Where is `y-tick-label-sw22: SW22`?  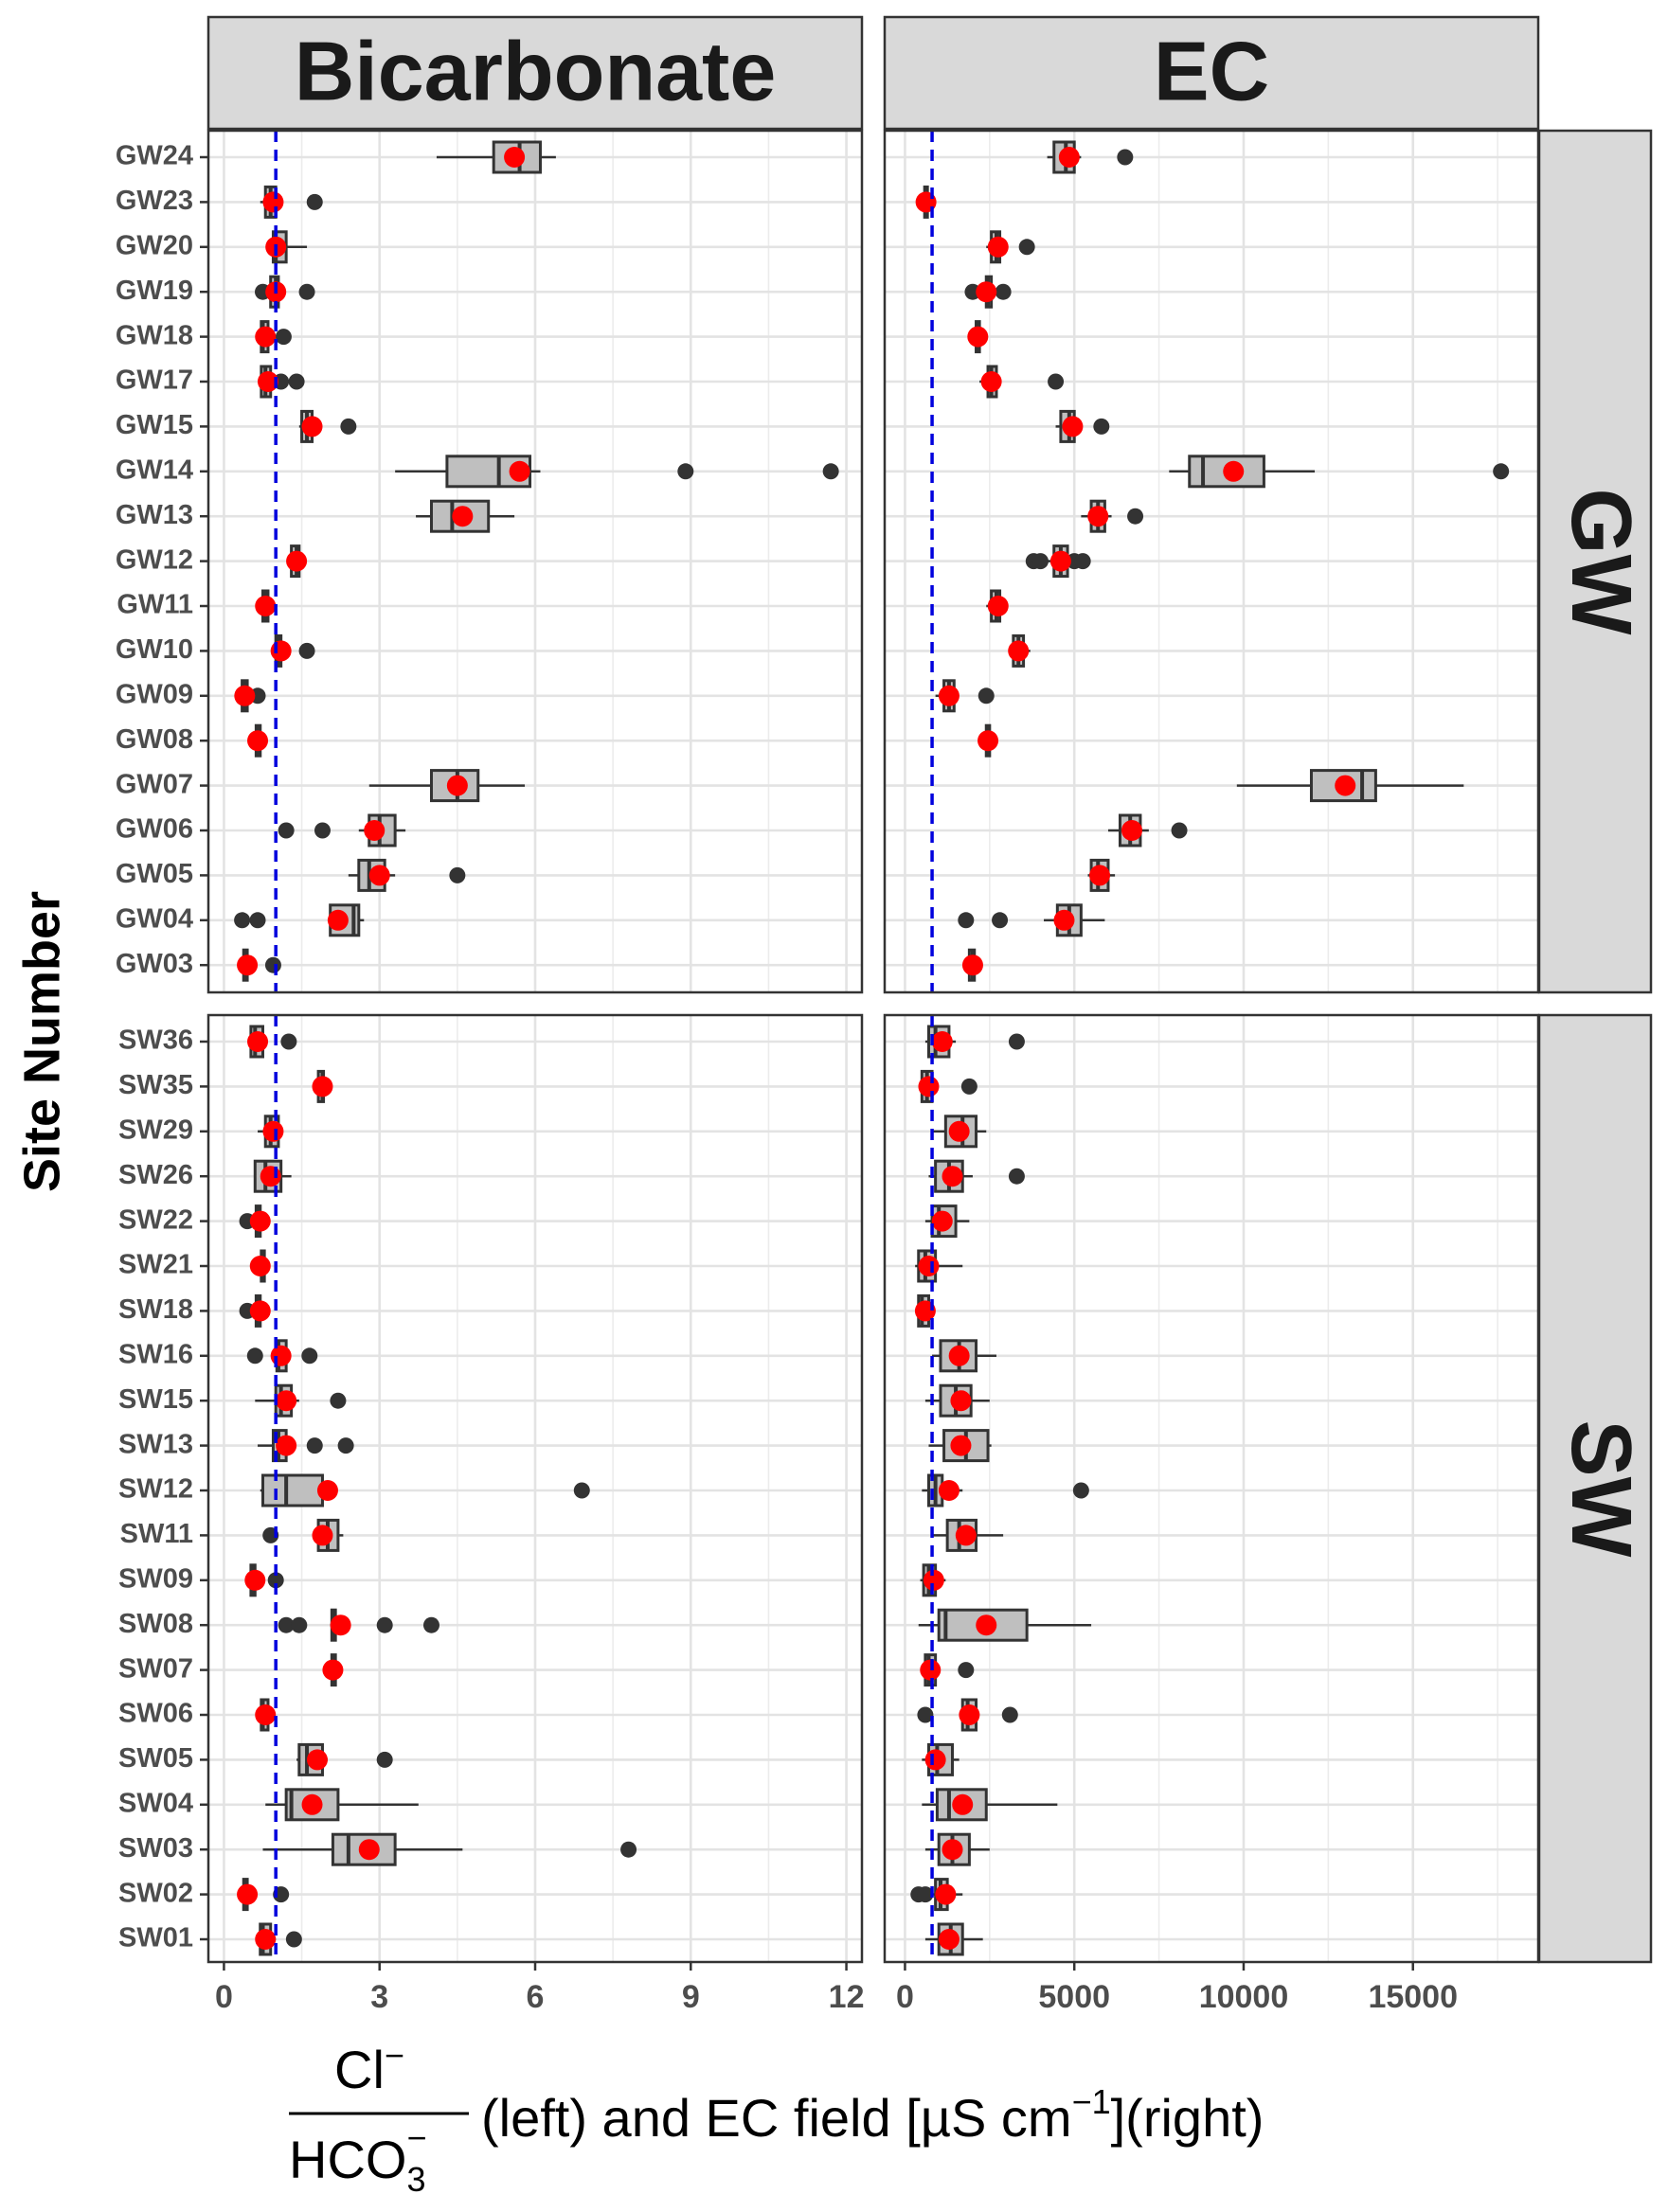
y-tick-label-sw22: SW22 is located at coordinates (156, 1219).